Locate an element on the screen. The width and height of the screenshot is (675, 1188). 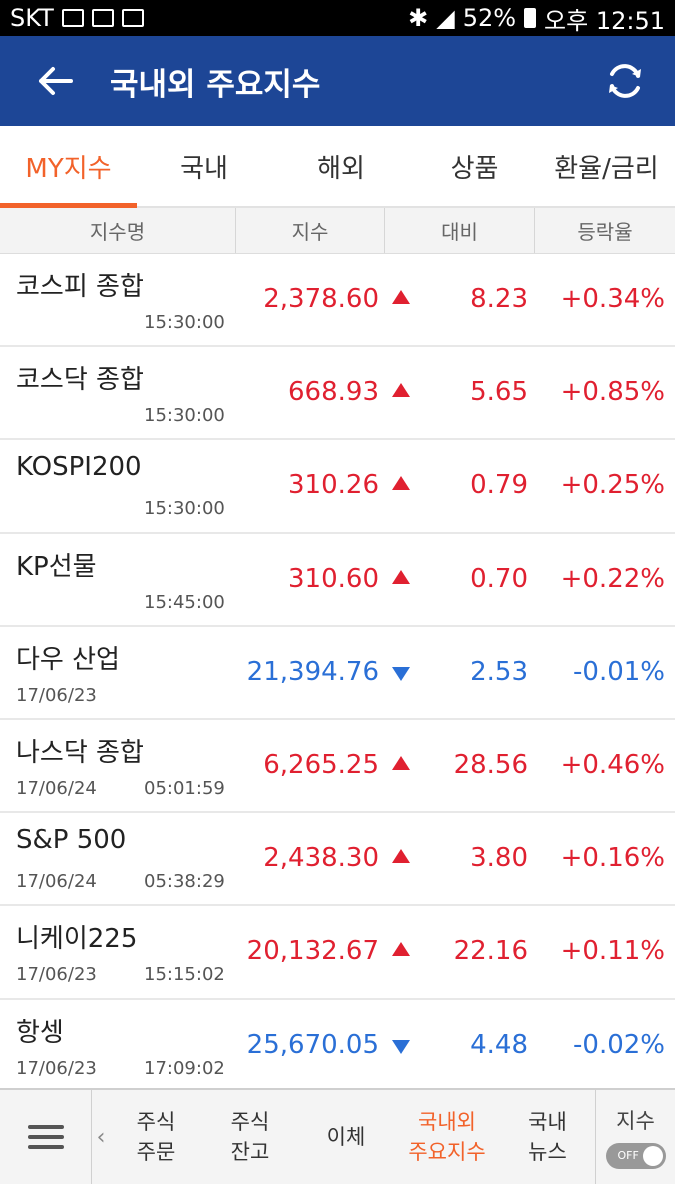
index-value: 21,394.76 is located at coordinates (312, 671).